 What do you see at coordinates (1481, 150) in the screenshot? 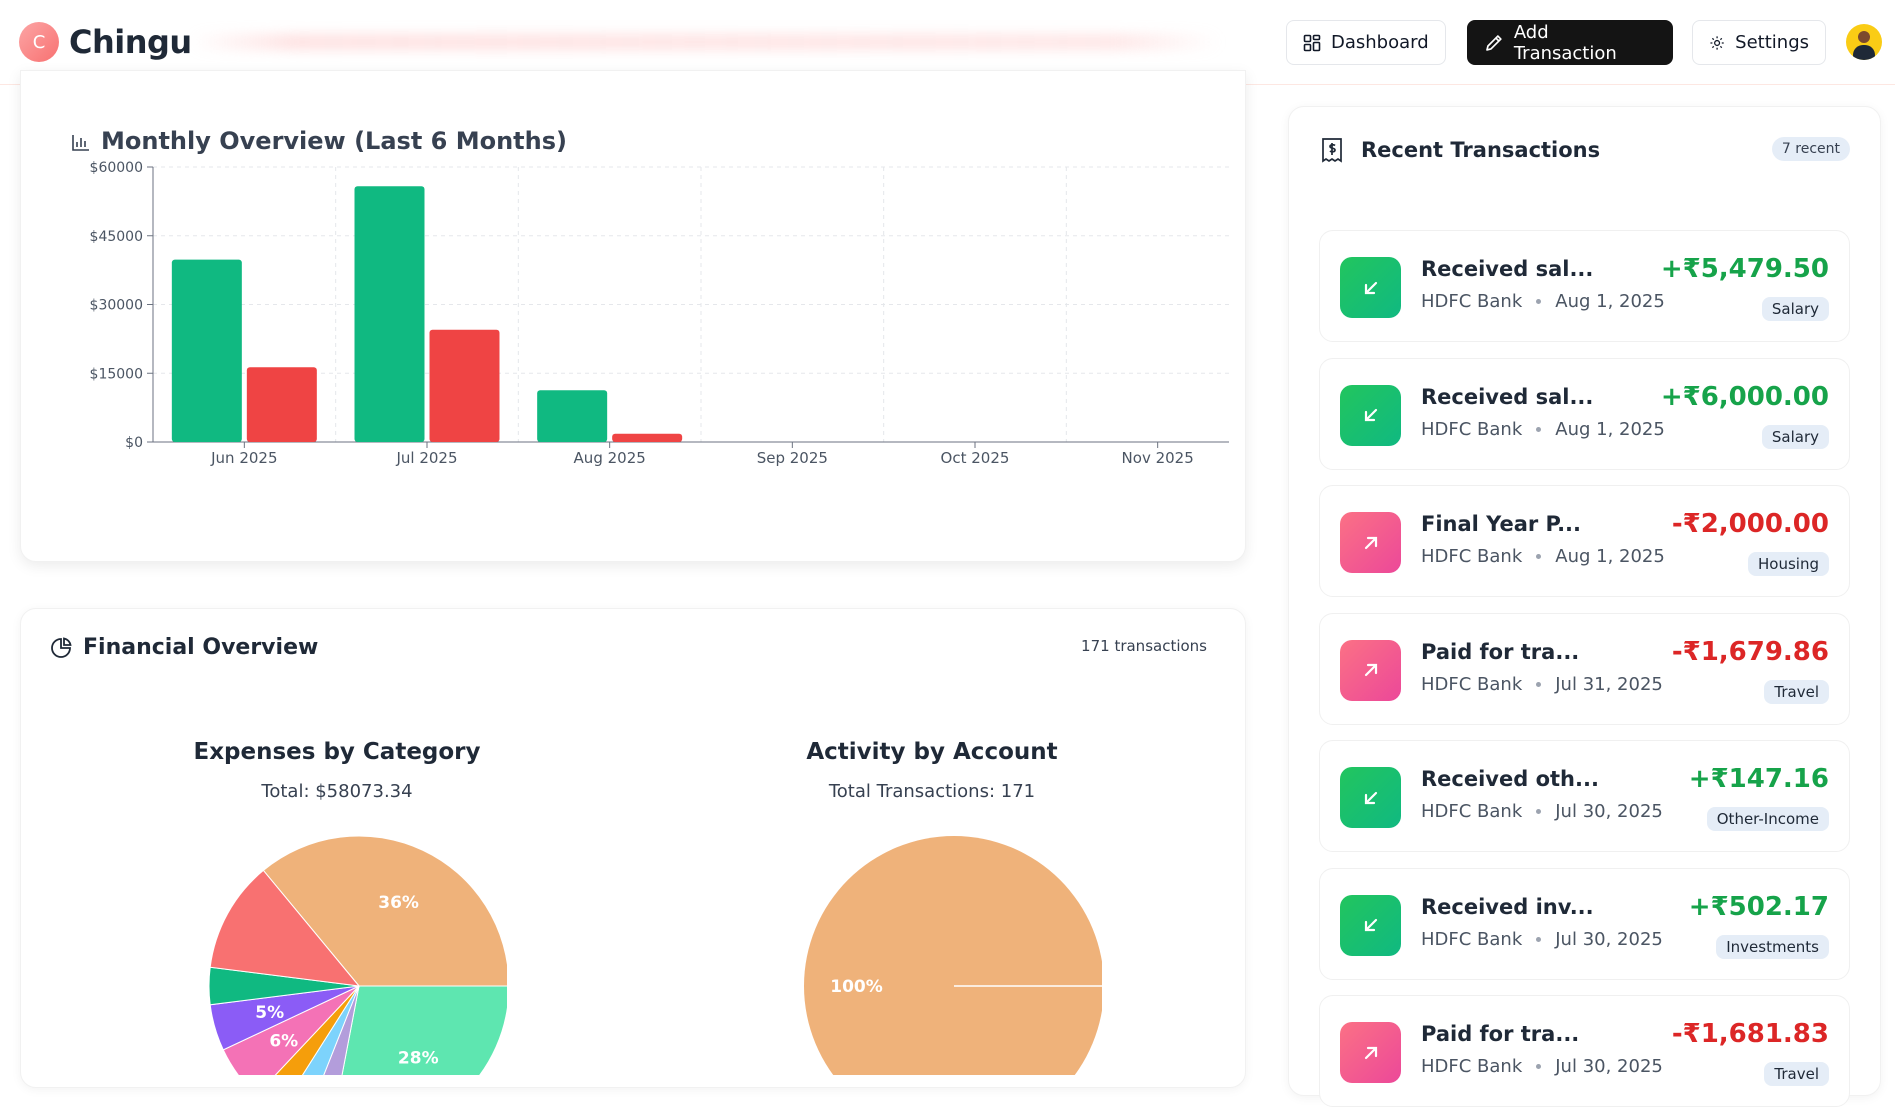
I see `recent-transactions-title: Recent Transactions` at bounding box center [1481, 150].